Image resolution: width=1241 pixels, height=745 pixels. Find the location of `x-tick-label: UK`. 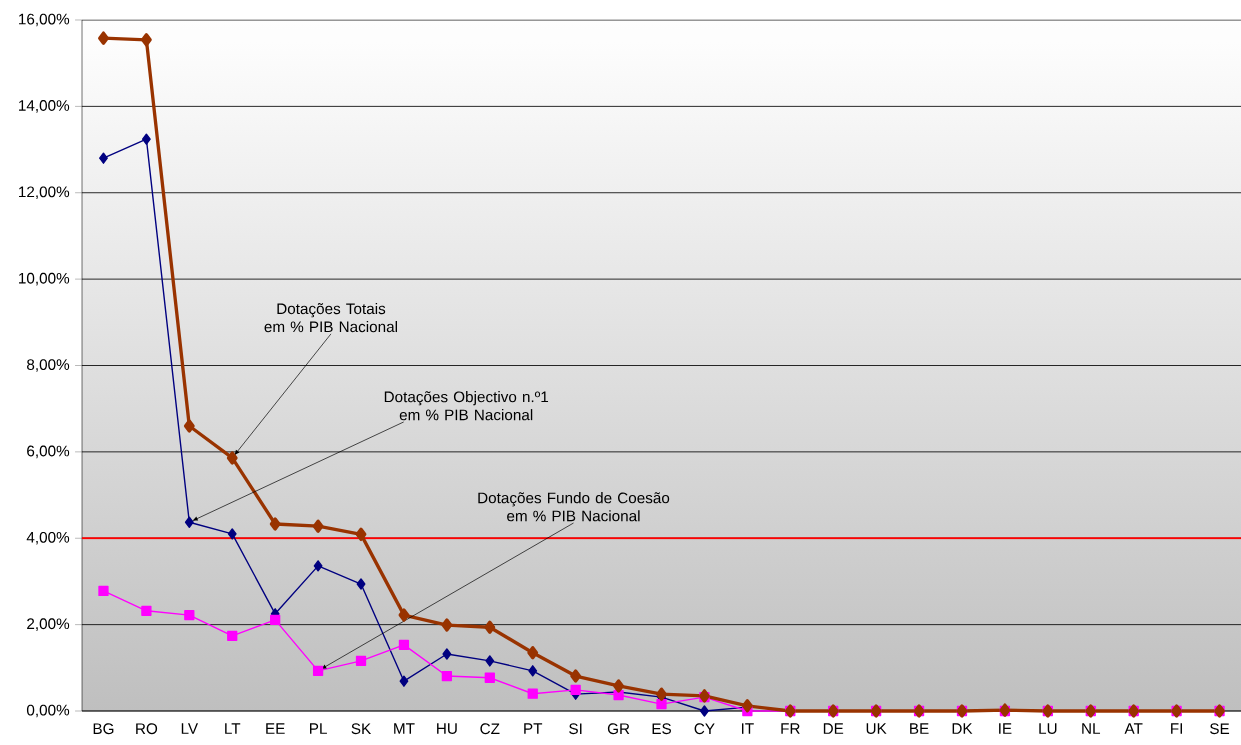

x-tick-label: UK is located at coordinates (876, 728).